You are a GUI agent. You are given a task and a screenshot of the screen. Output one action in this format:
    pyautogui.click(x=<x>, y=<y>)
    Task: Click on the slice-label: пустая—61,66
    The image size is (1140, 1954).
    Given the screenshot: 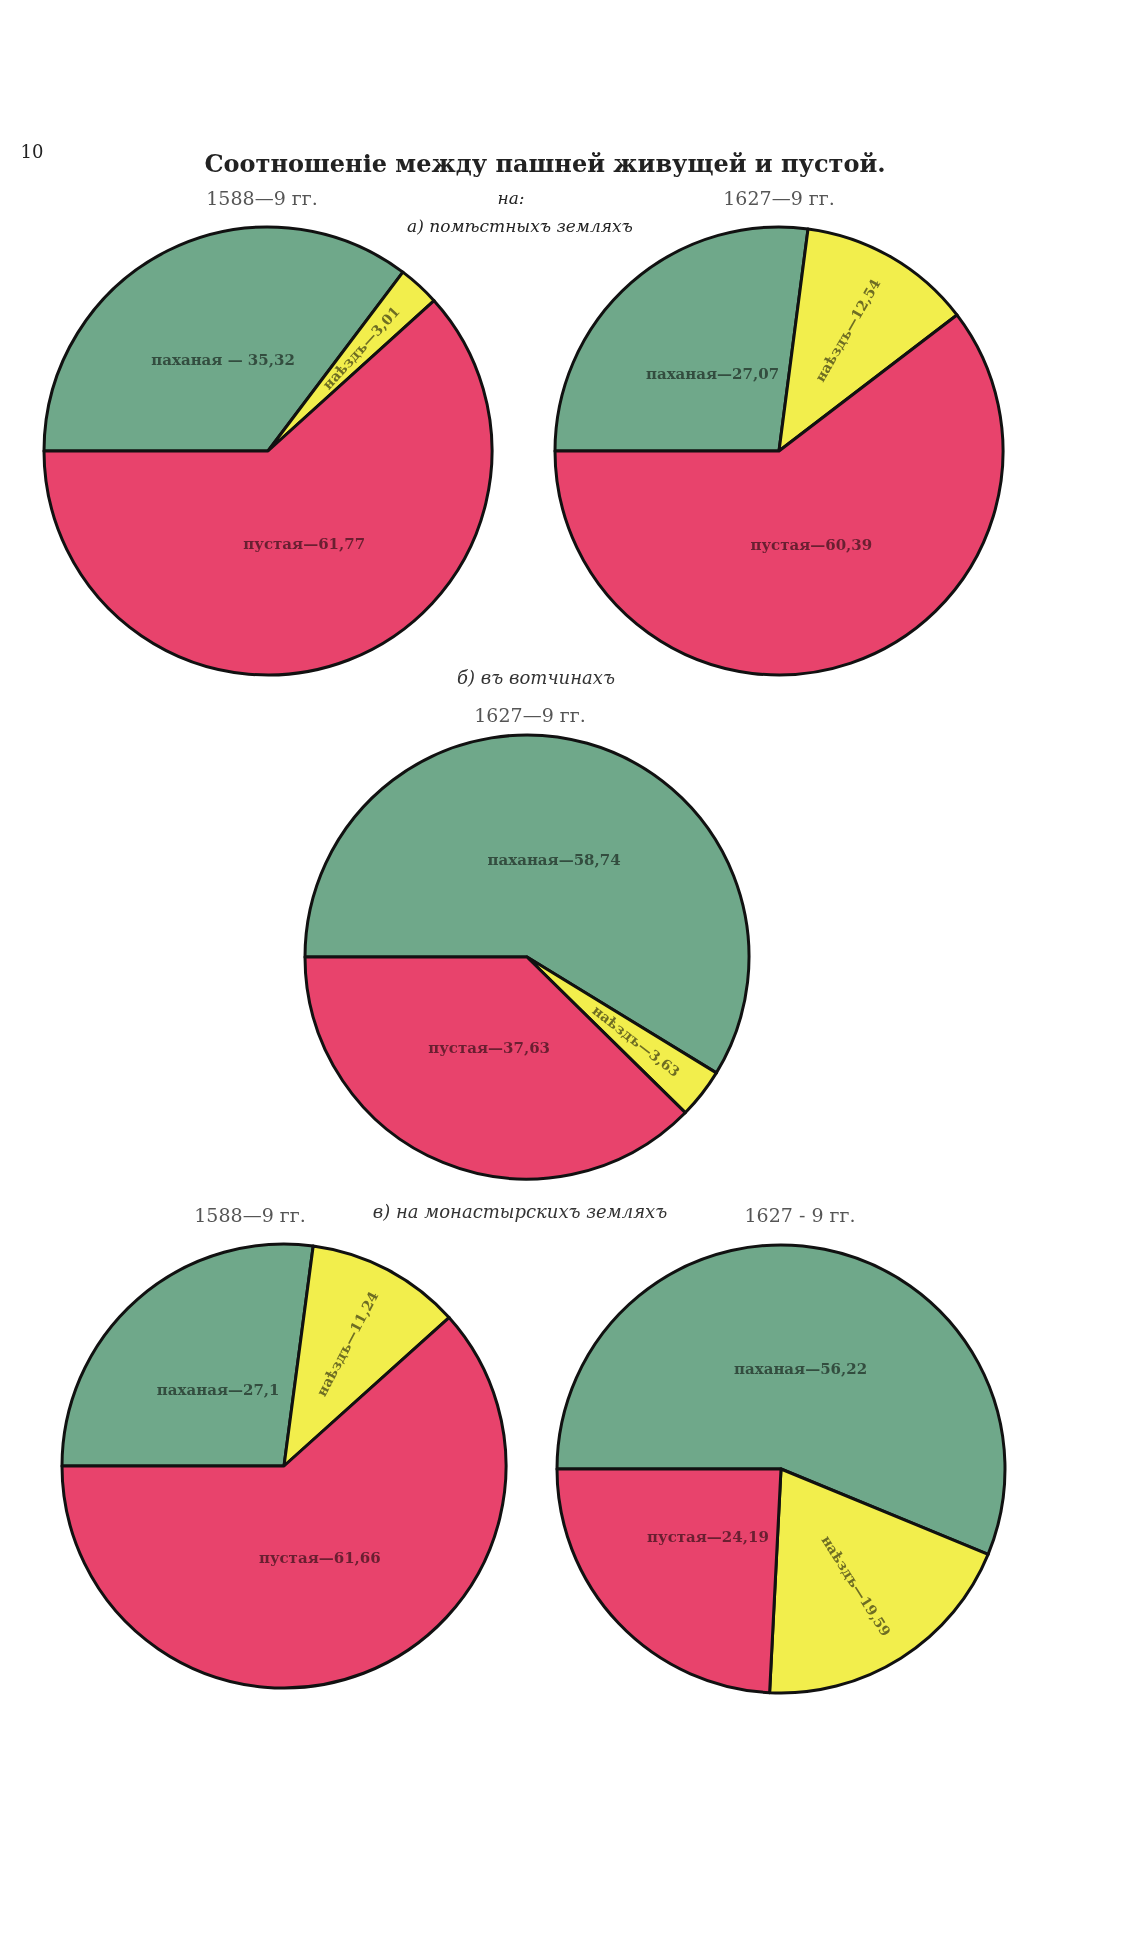 What is the action you would take?
    pyautogui.click(x=319, y=1558)
    